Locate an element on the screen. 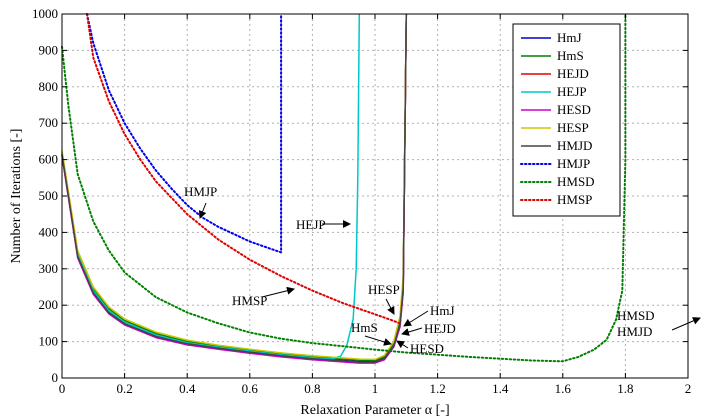 Image resolution: width=705 pixels, height=420 pixels. y-axis-label: Number of Iterations [-] is located at coordinates (16, 196).